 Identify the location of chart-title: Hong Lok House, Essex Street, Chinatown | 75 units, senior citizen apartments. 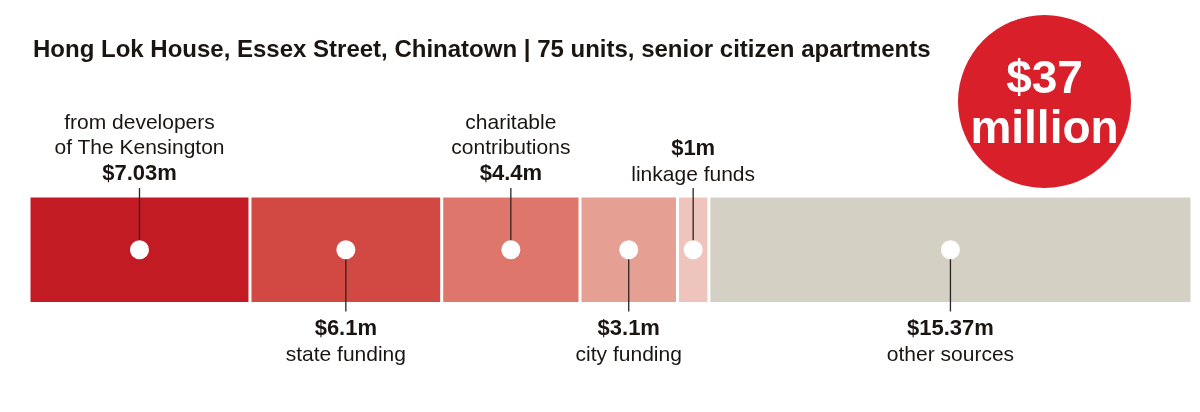
(482, 48).